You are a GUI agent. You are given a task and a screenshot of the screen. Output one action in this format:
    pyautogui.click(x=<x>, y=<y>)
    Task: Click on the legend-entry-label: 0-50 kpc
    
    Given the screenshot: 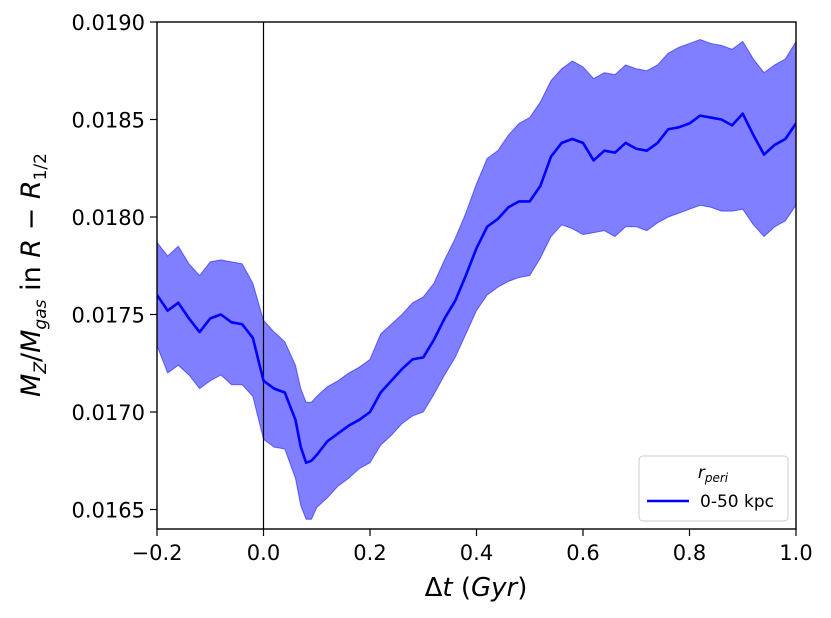 What is the action you would take?
    pyautogui.click(x=737, y=502)
    